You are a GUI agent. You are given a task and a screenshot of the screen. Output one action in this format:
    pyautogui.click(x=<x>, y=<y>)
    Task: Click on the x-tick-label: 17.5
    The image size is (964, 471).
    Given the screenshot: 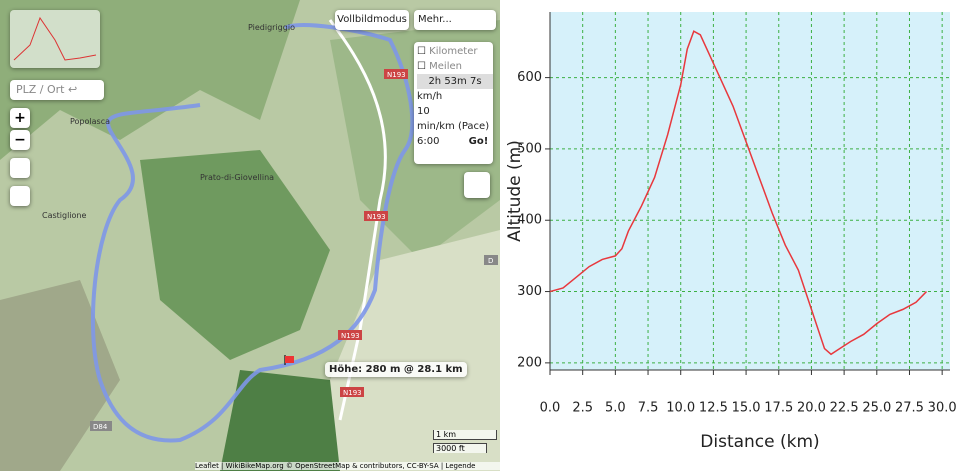 What is the action you would take?
    pyautogui.click(x=778, y=408)
    